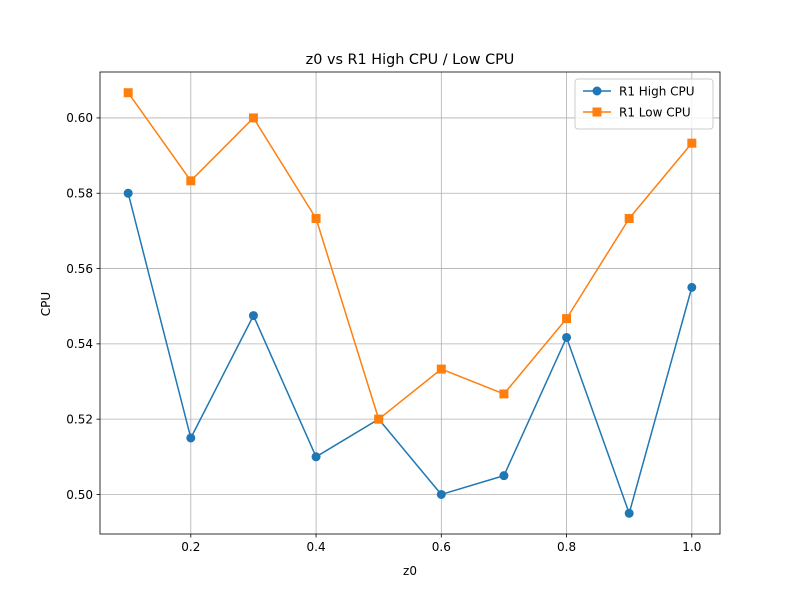 Image resolution: width=800 pixels, height=600 pixels. What do you see at coordinates (566, 547) in the screenshot?
I see `x-tick-label: 0.8` at bounding box center [566, 547].